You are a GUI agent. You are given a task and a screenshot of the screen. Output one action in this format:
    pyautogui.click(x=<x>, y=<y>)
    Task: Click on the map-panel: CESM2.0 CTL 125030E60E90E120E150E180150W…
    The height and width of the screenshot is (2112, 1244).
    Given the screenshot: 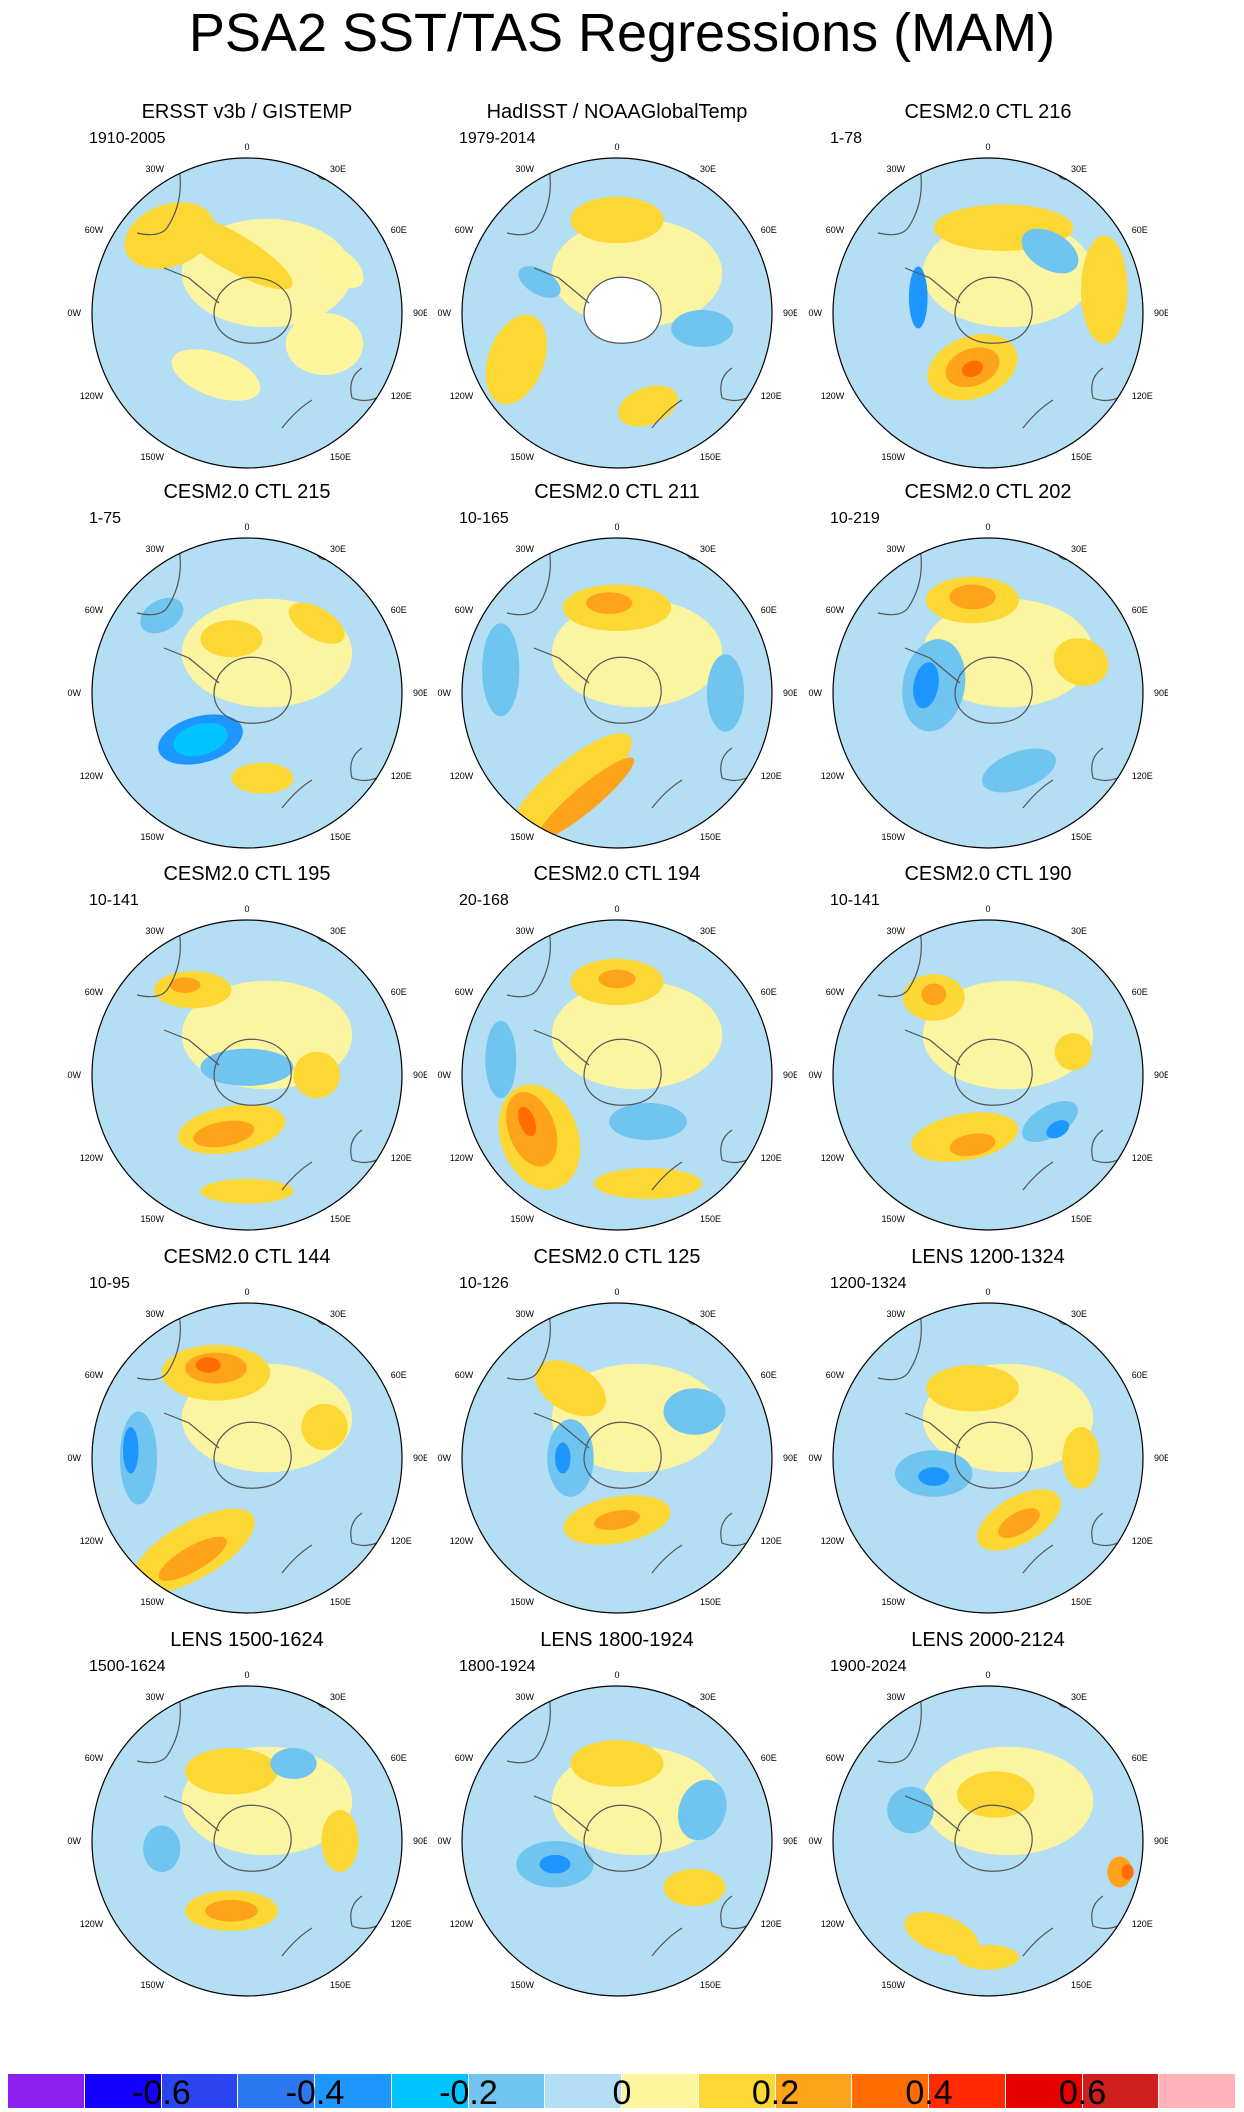 What is the action you would take?
    pyautogui.click(x=617, y=1432)
    